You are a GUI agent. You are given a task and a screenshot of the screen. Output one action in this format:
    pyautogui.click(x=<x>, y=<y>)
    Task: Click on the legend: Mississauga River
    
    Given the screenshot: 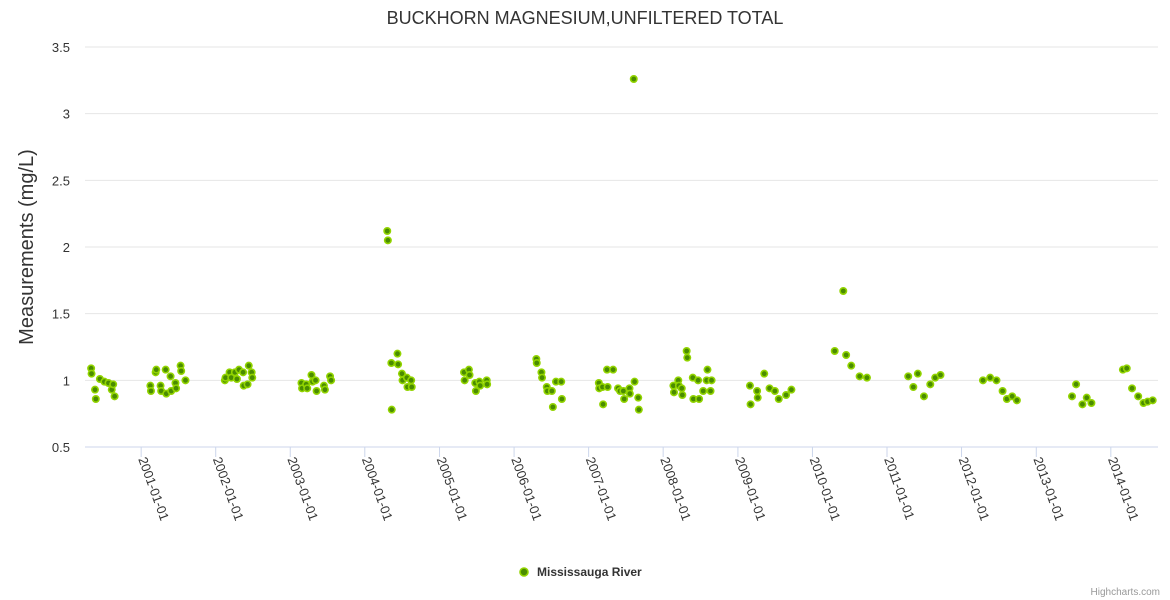 What is the action you would take?
    pyautogui.click(x=580, y=572)
    